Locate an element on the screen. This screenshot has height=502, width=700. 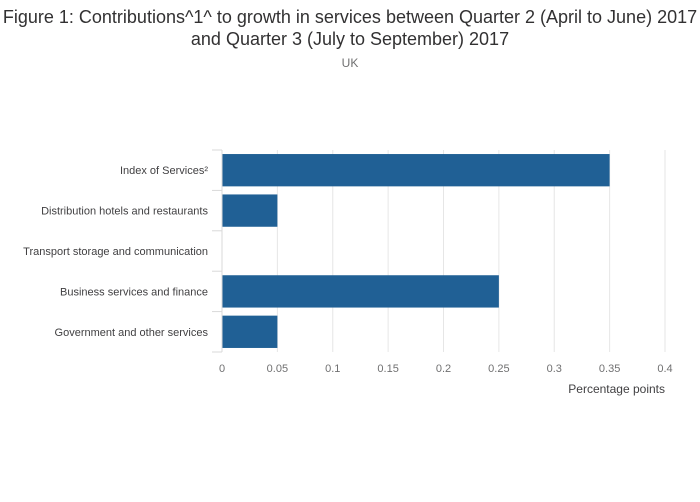
x-tick-label: 0.05 is located at coordinates (277, 369).